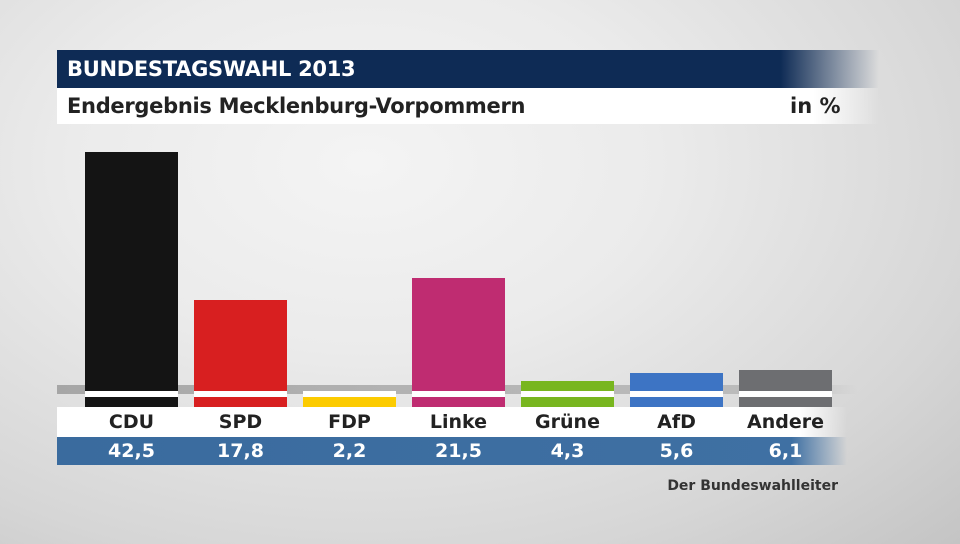 The width and height of the screenshot is (960, 544). Describe the element at coordinates (458, 422) in the screenshot. I see `category-label-linke: Linke` at that location.